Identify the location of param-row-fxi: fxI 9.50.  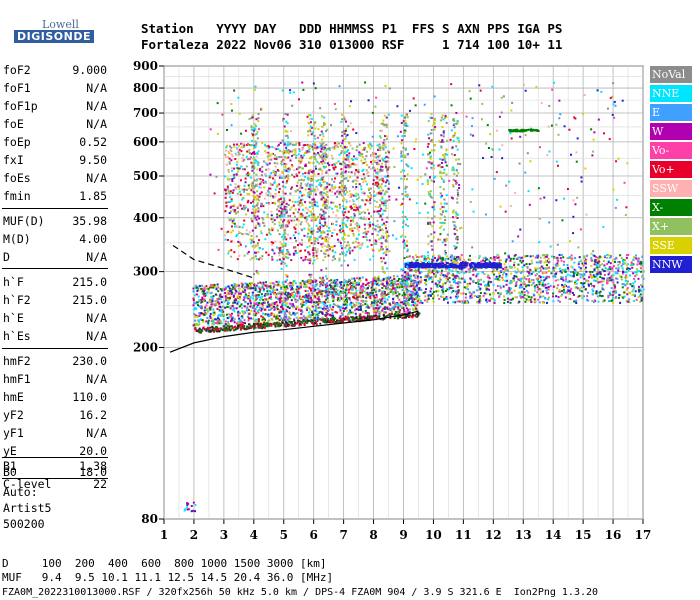
(55, 162).